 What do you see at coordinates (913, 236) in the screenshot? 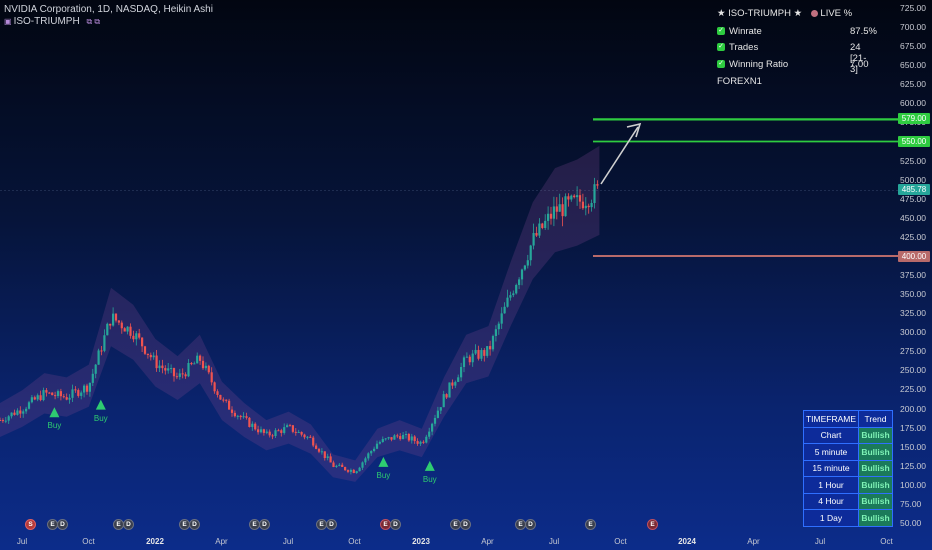
I see `y-tick-label: 425.00` at bounding box center [913, 236].